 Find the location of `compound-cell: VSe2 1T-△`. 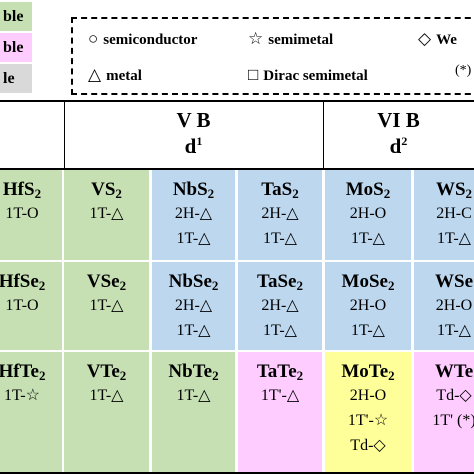

compound-cell: VSe2 1T-△ is located at coordinates (106, 306).